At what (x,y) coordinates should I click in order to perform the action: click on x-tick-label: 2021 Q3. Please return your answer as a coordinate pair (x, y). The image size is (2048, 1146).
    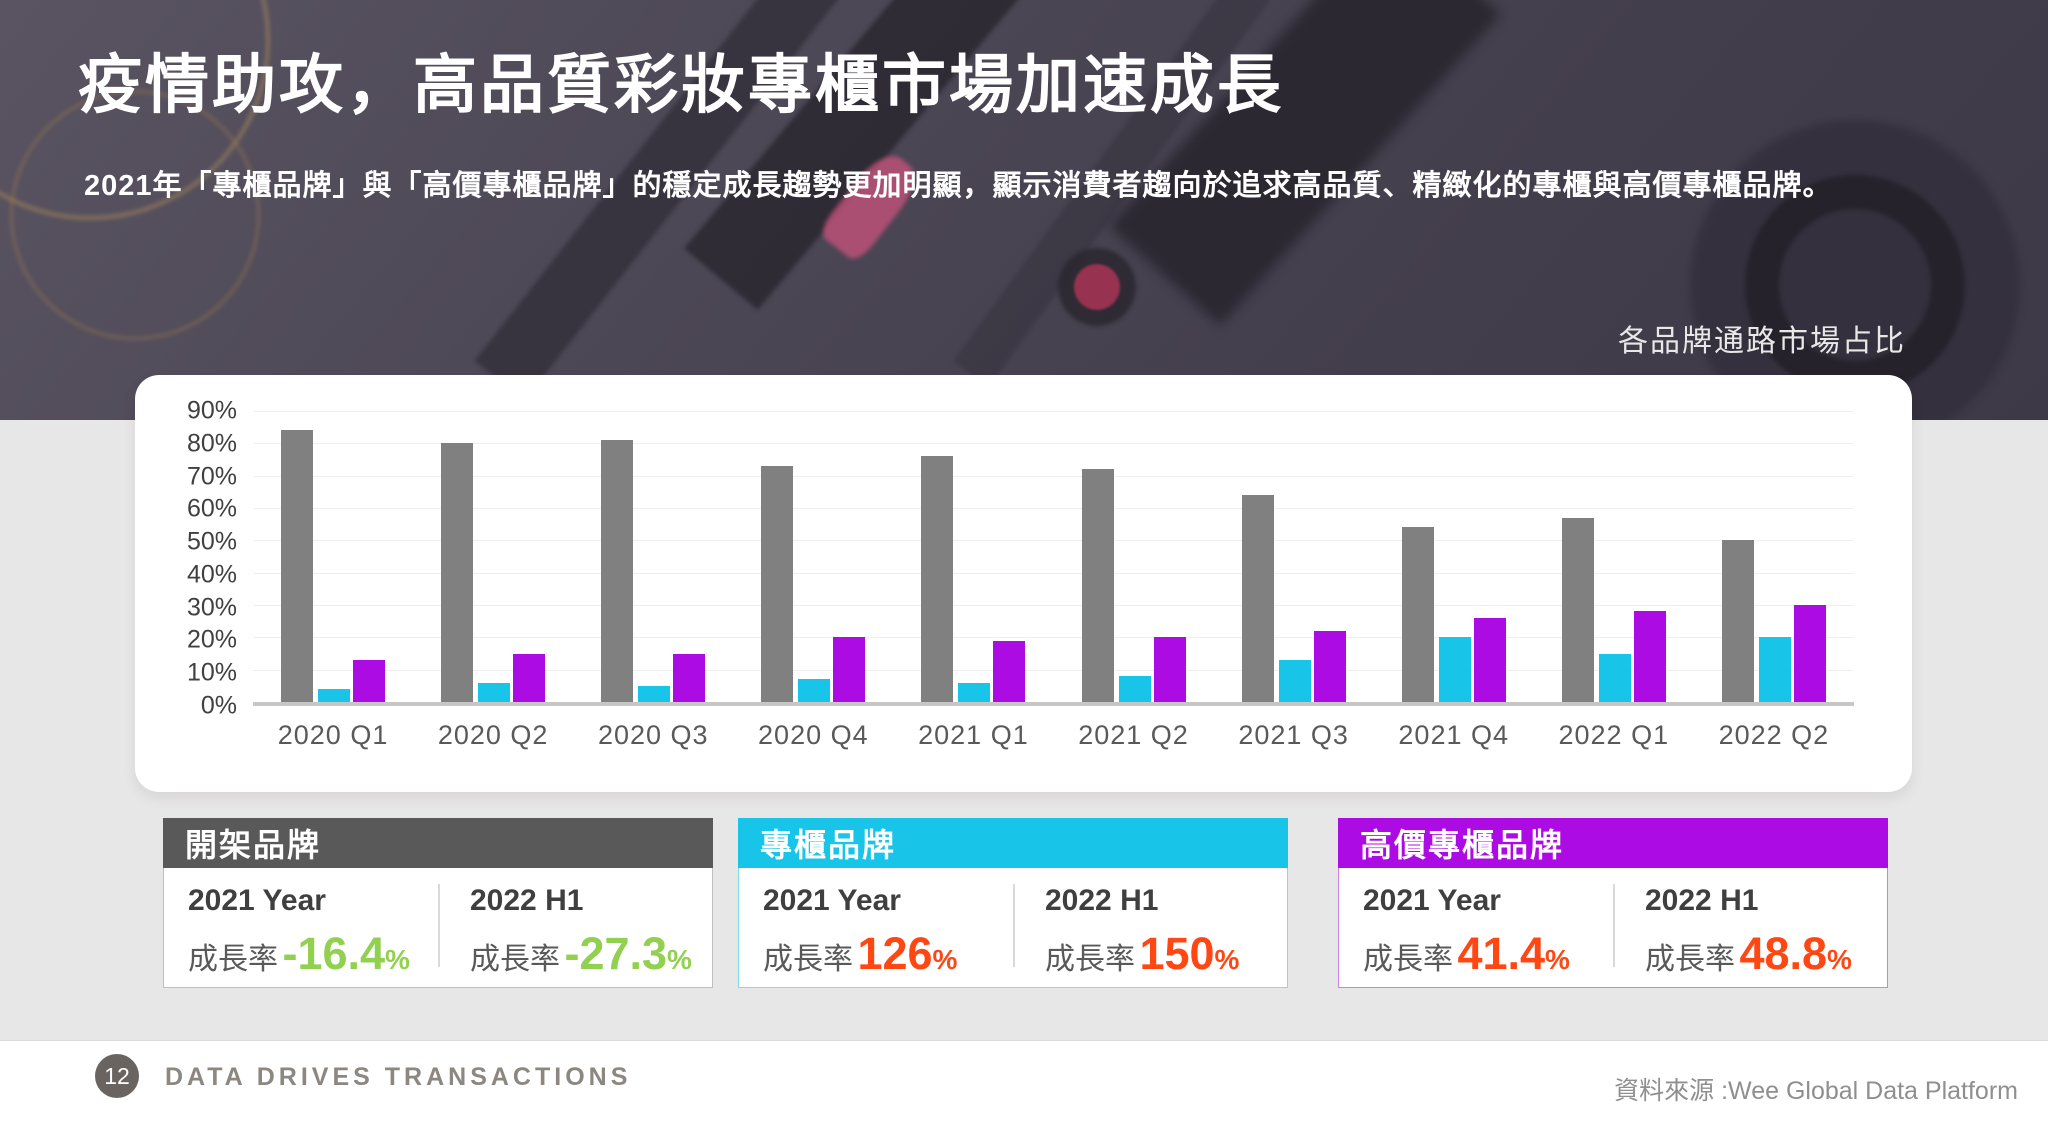
    Looking at the image, I should click on (1293, 735).